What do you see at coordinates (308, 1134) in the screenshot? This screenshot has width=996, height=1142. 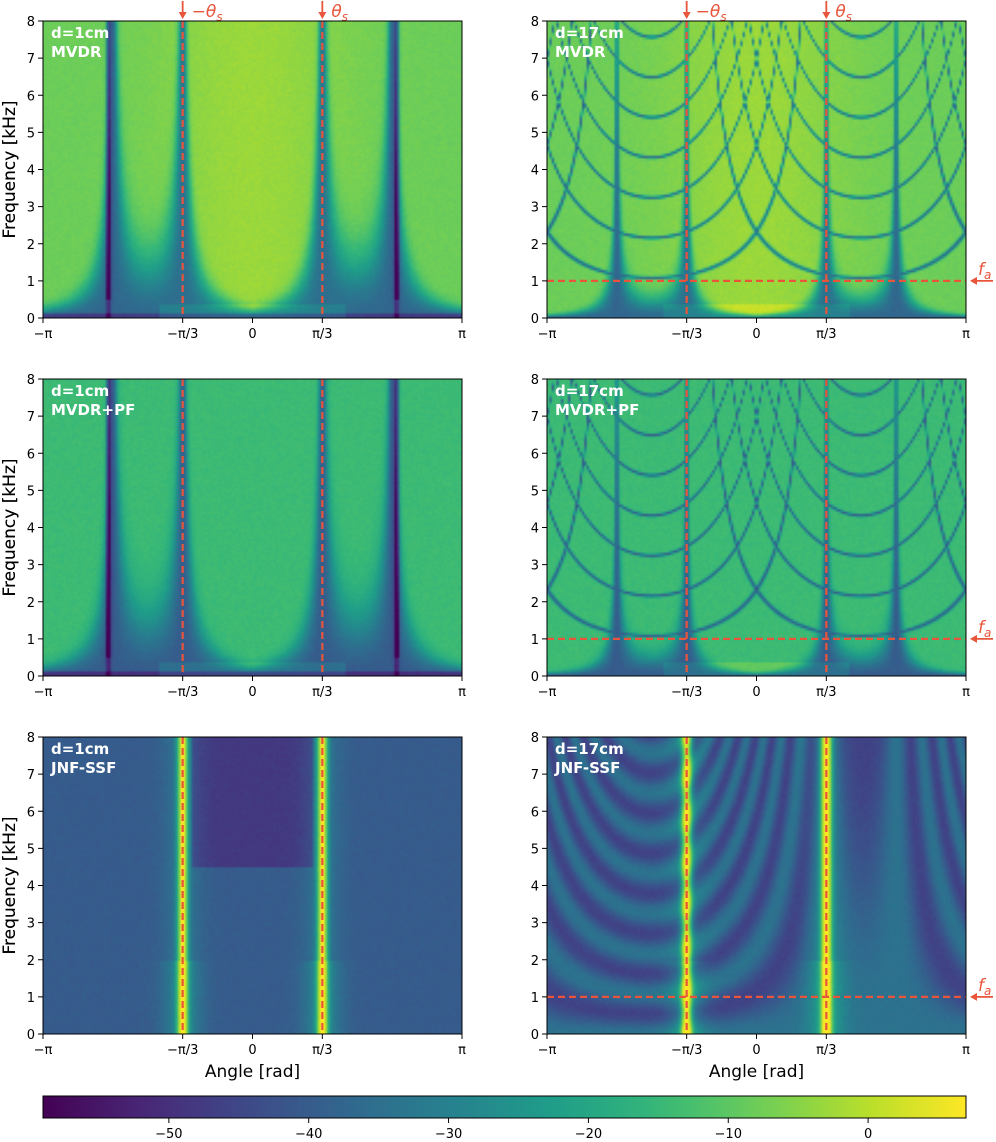 I see `colorbar-tick-label: −40` at bounding box center [308, 1134].